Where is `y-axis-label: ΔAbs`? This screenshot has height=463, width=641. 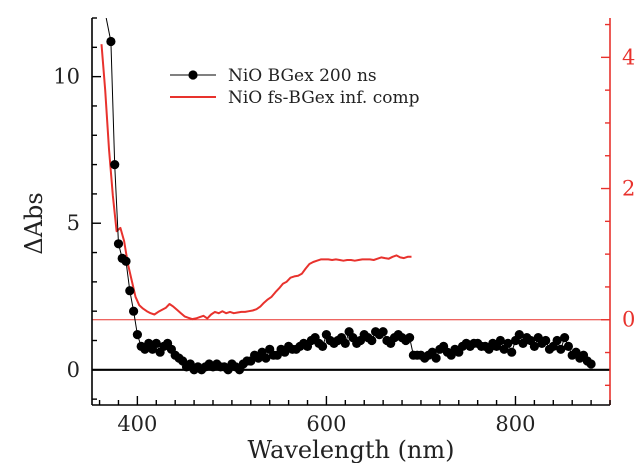 y-axis-label: ΔAbs is located at coordinates (34, 223).